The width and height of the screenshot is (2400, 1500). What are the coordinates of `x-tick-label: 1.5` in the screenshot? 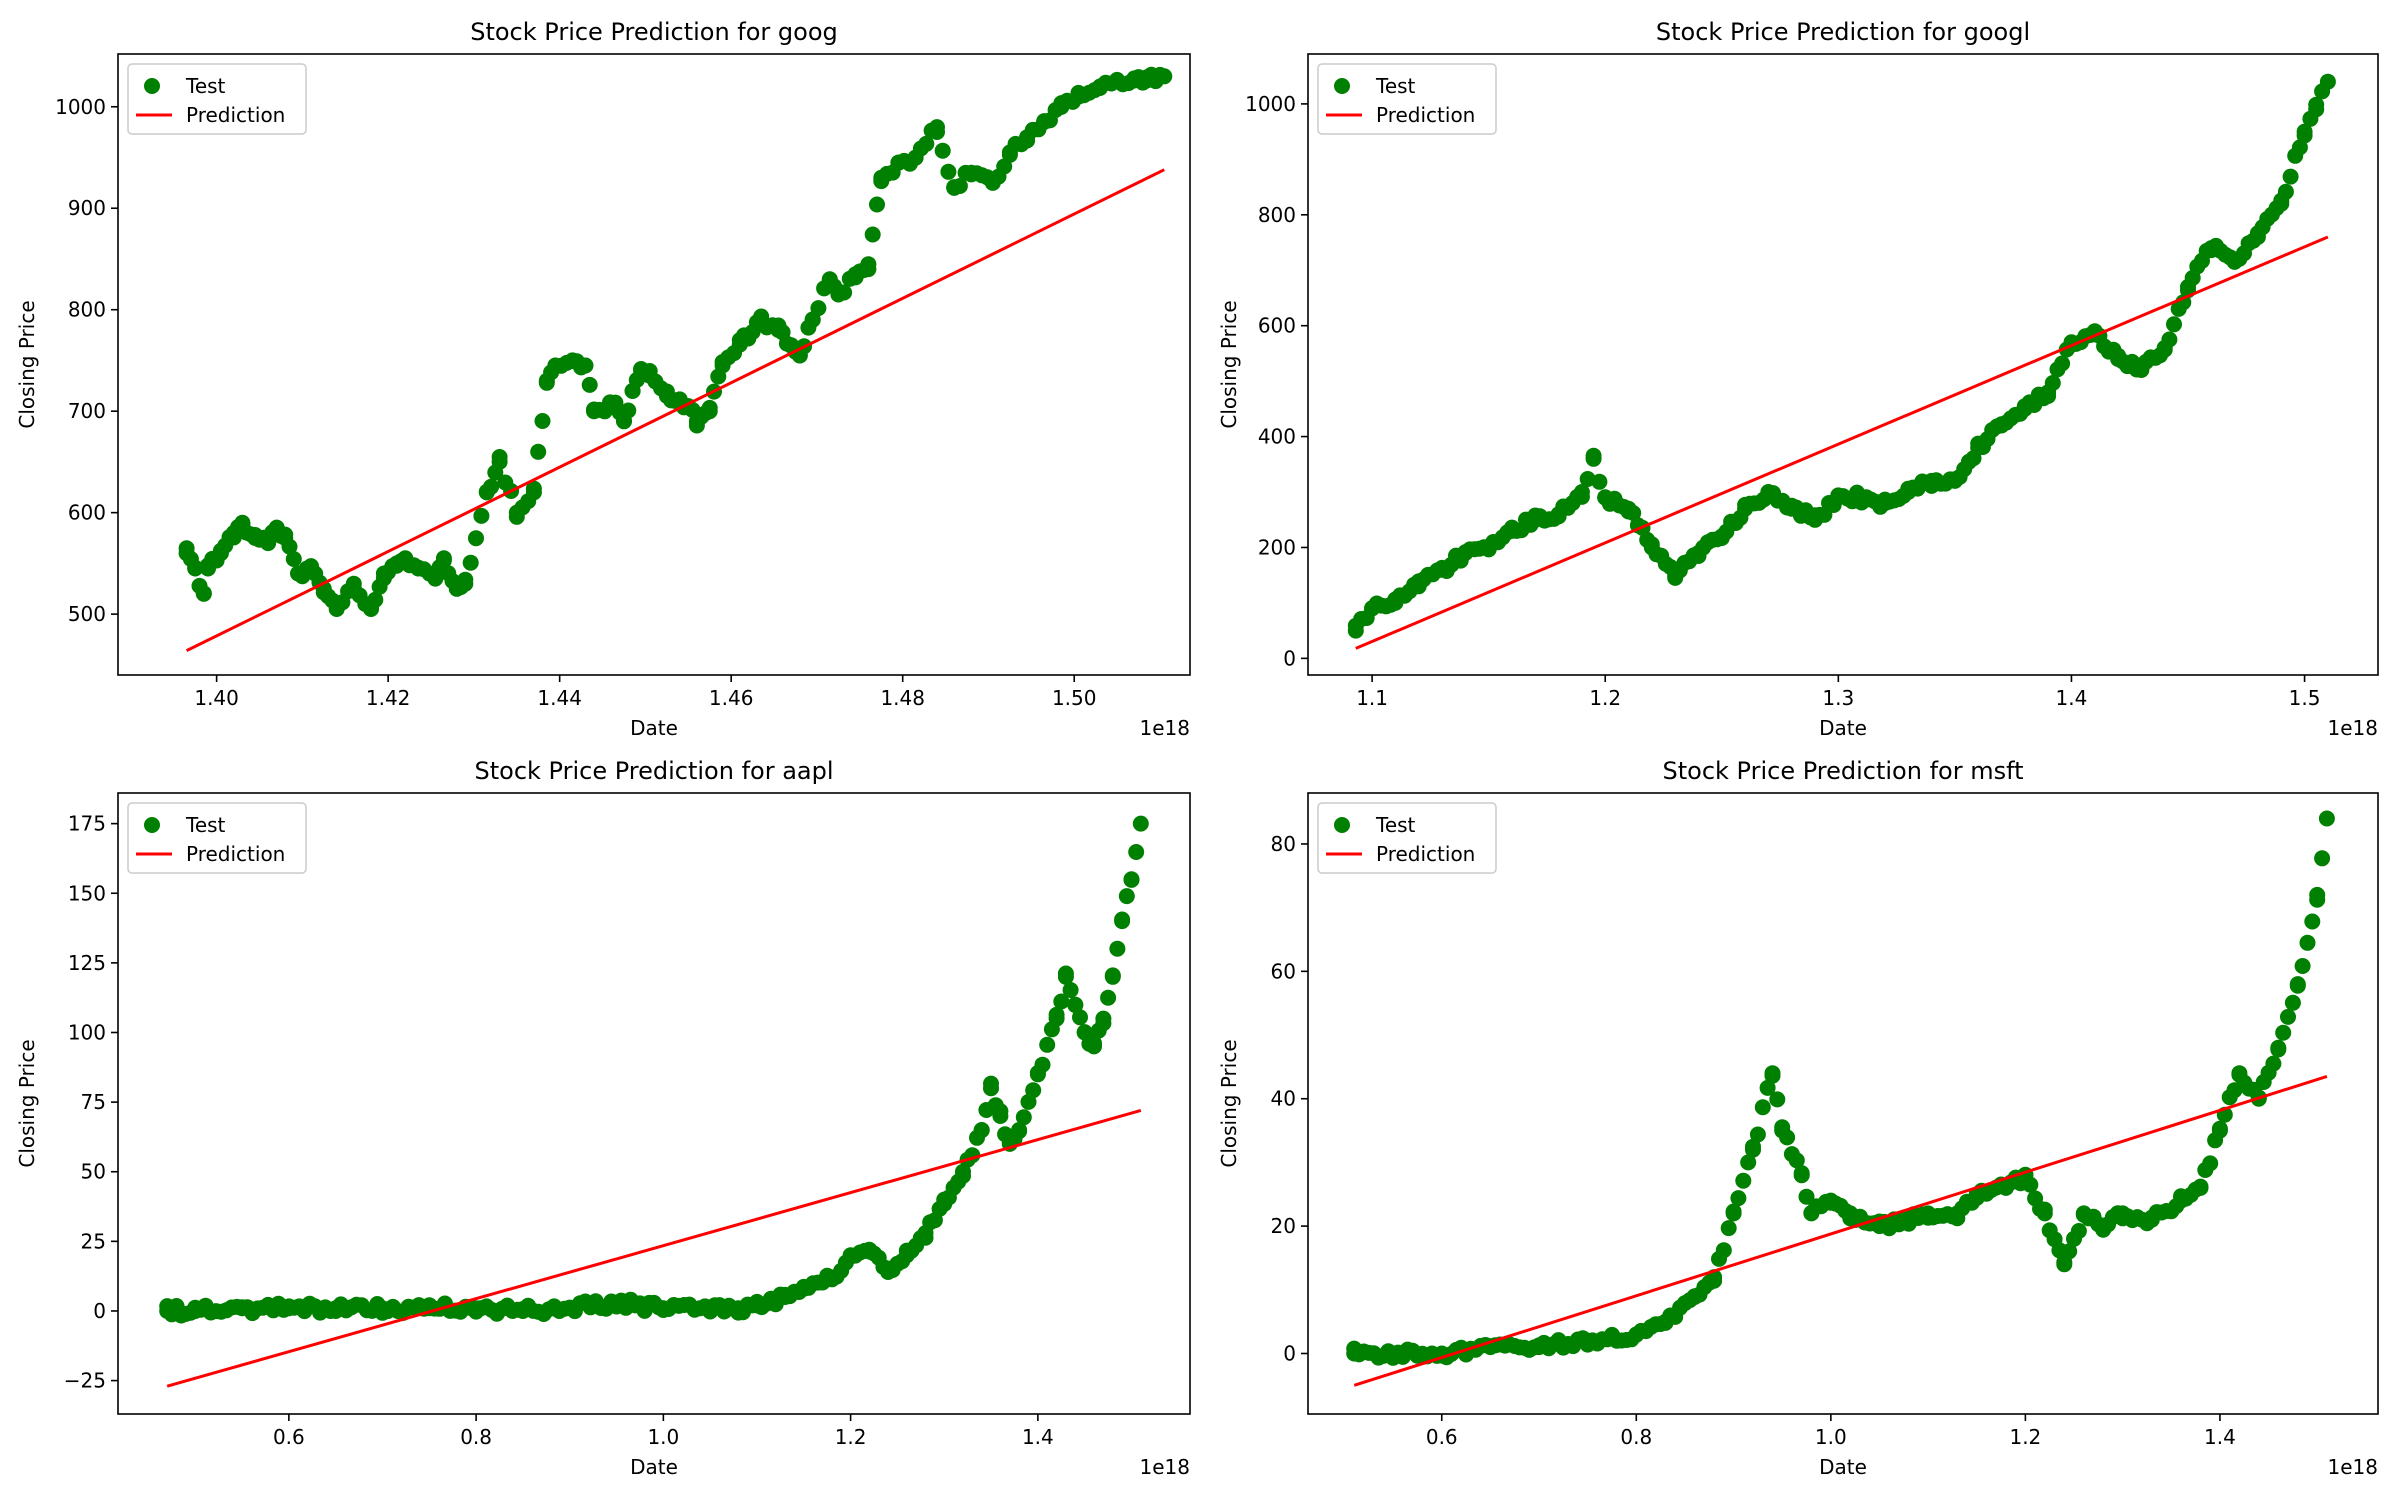 It's located at (2305, 698).